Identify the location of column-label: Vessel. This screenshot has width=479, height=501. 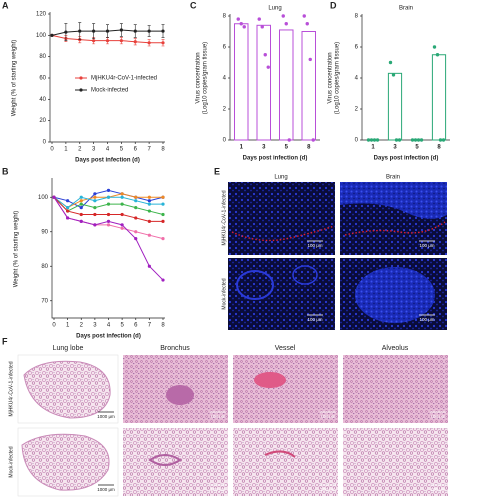
(285, 348).